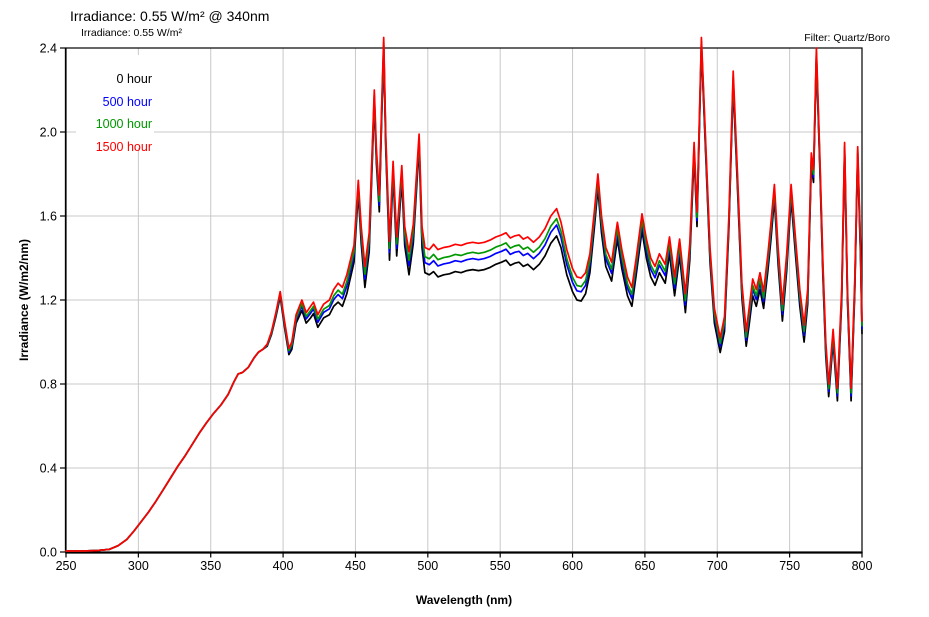 This screenshot has height=617, width=929. Describe the element at coordinates (283, 566) in the screenshot. I see `x-tick-label: 400` at that location.